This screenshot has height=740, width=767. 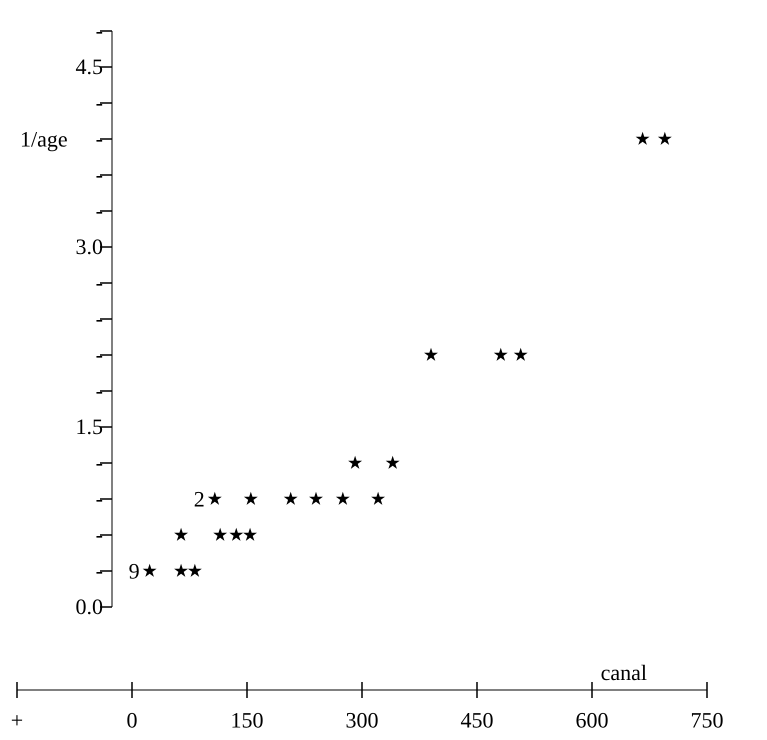 I want to click on x-tick-label: 750, so click(x=707, y=719).